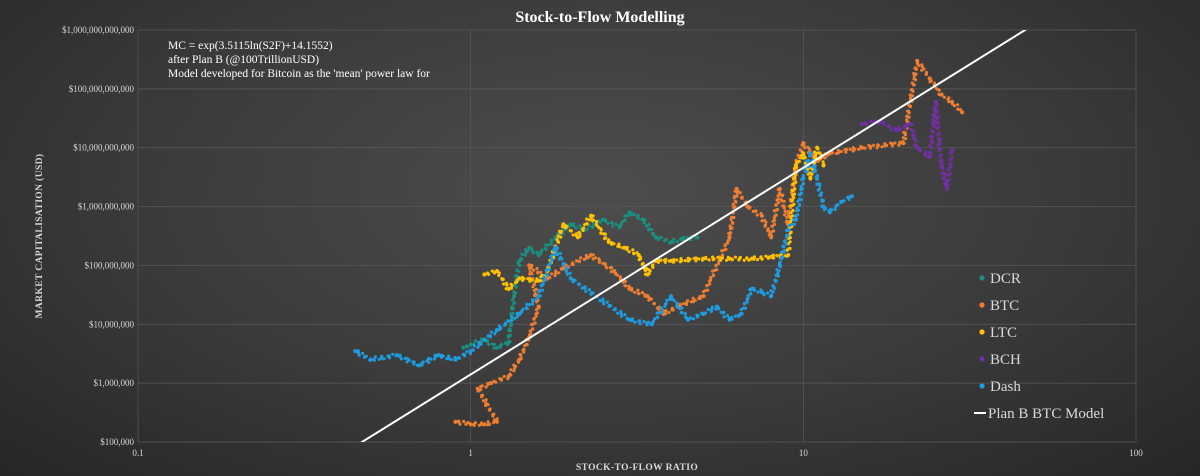 This screenshot has width=1200, height=476. Describe the element at coordinates (952, 150) in the screenshot. I see `data-point-bch` at that location.